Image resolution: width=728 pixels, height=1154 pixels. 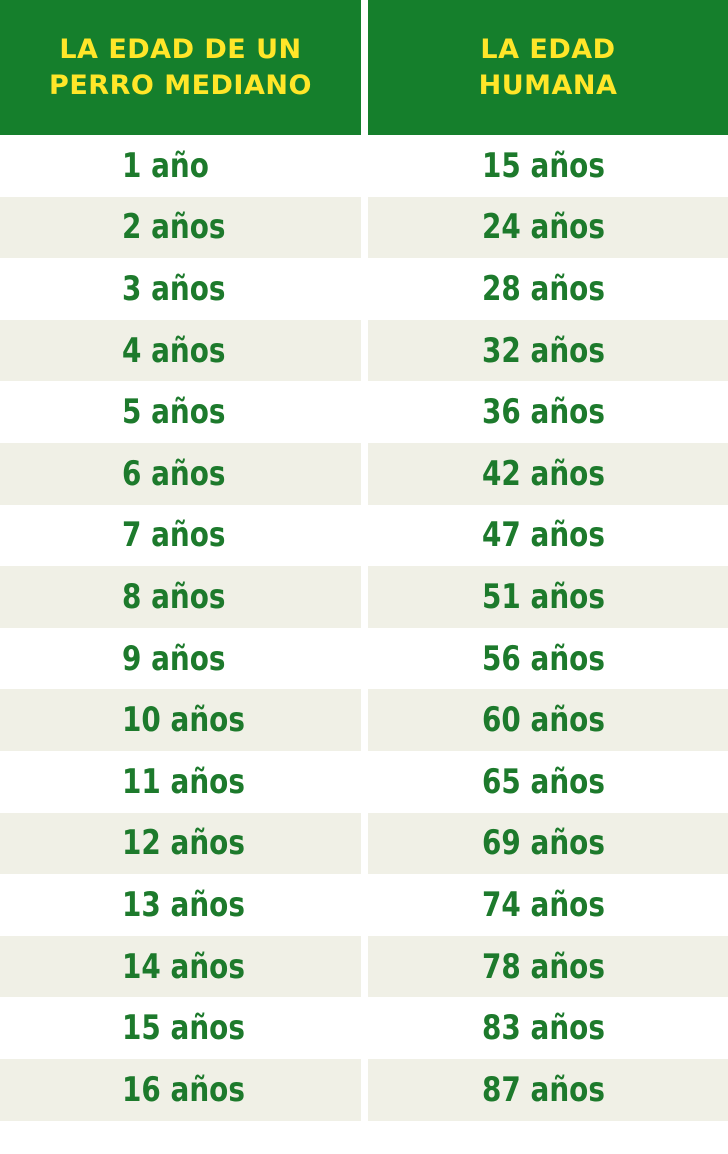 I want to click on human-age-value: 69 años, so click(x=543, y=843).